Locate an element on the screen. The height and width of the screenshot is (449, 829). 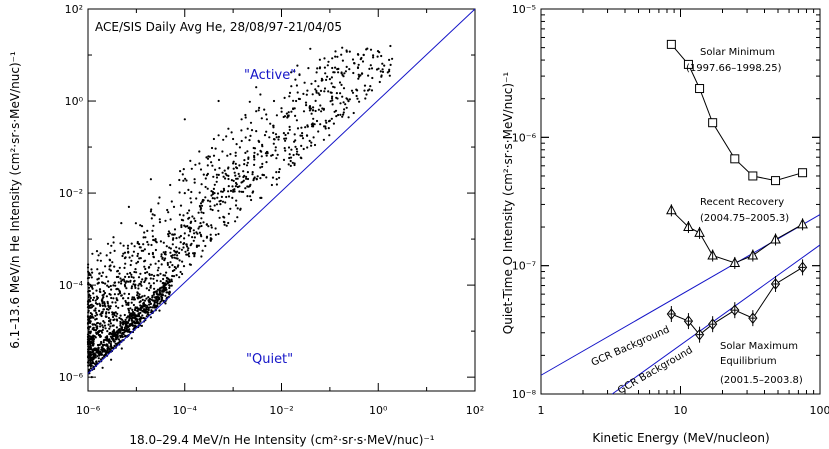
recent-recovery-dates: (2004.75–2005.3) is located at coordinates (744, 218).